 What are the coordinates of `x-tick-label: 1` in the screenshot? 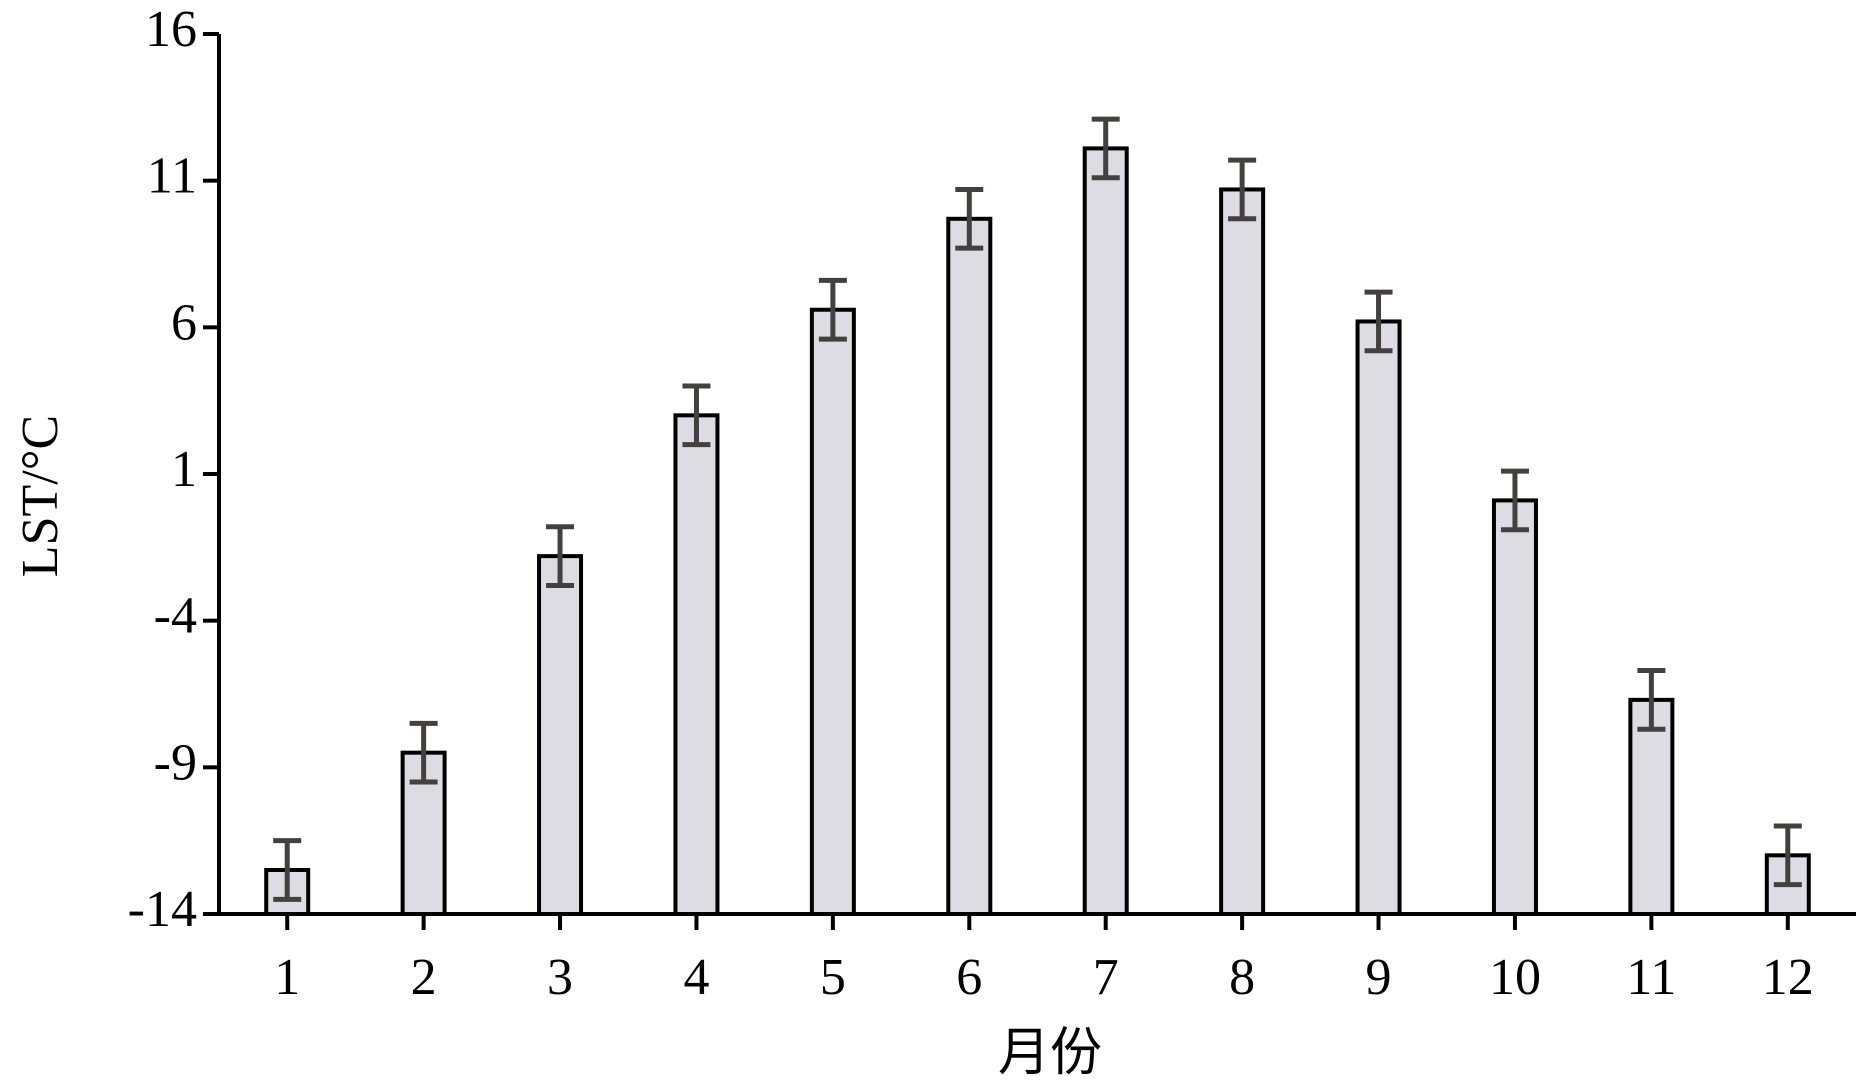 It's located at (287, 977).